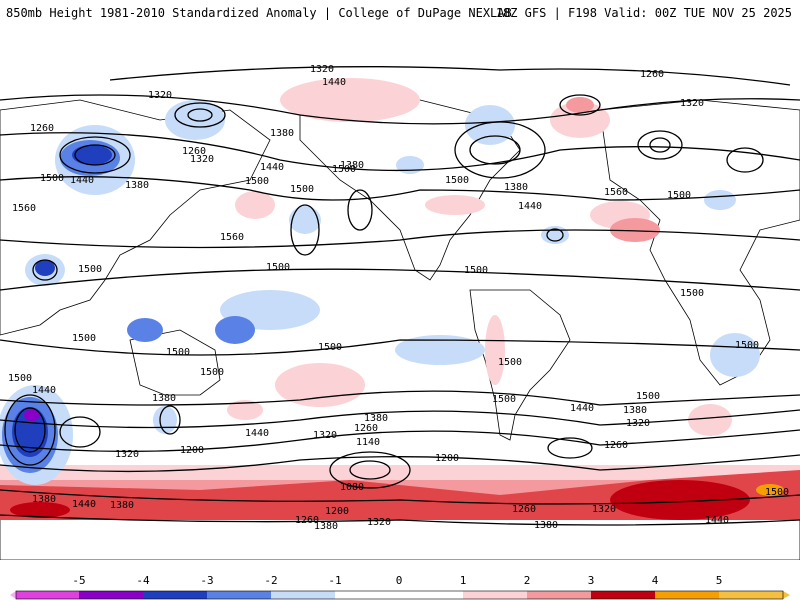  I want to click on colorbar-tick: 1, so click(463, 580).